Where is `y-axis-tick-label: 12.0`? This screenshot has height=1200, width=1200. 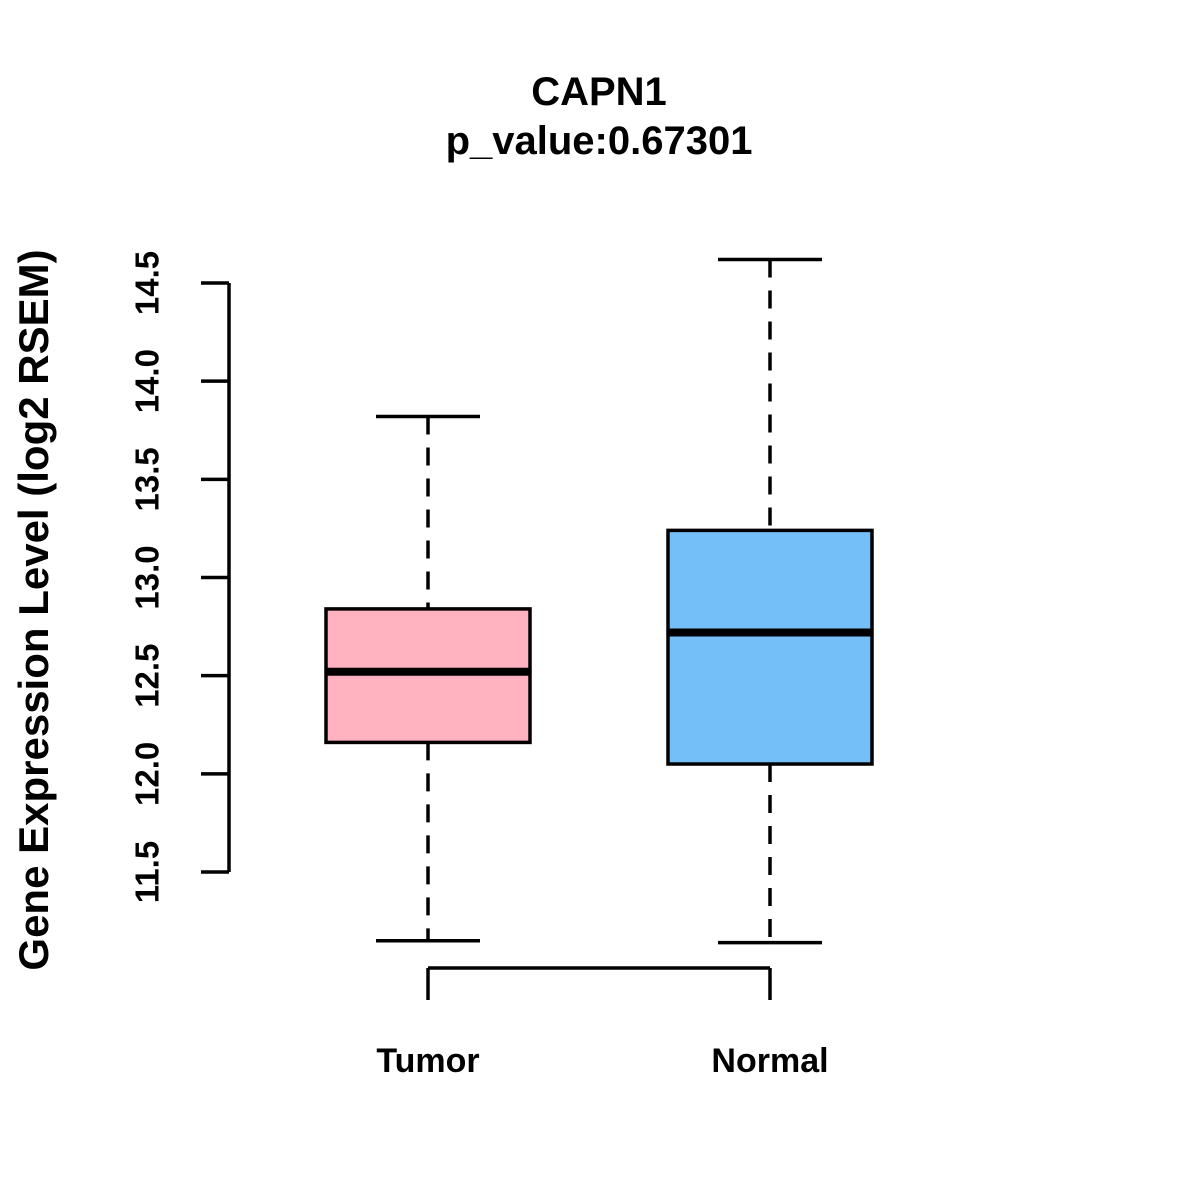 y-axis-tick-label: 12.0 is located at coordinates (147, 774).